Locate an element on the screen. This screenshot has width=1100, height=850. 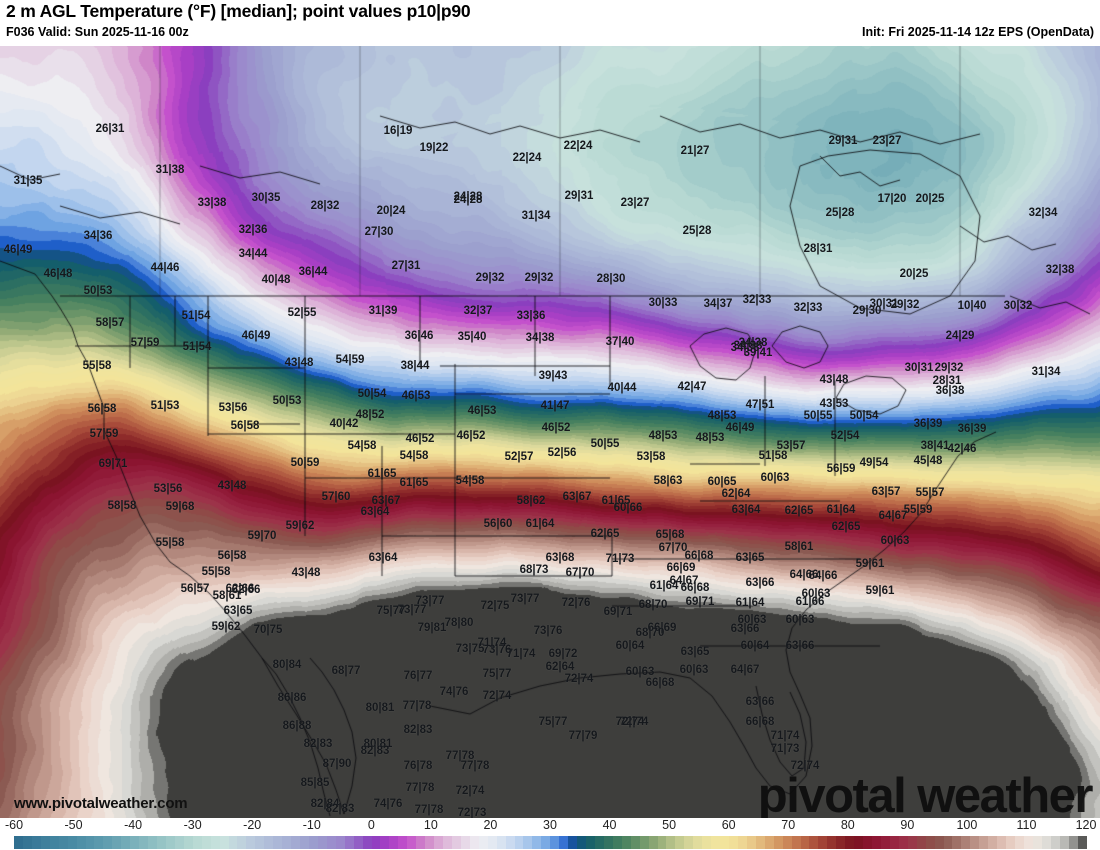
point-value-label: 34|38 is located at coordinates (748, 346).